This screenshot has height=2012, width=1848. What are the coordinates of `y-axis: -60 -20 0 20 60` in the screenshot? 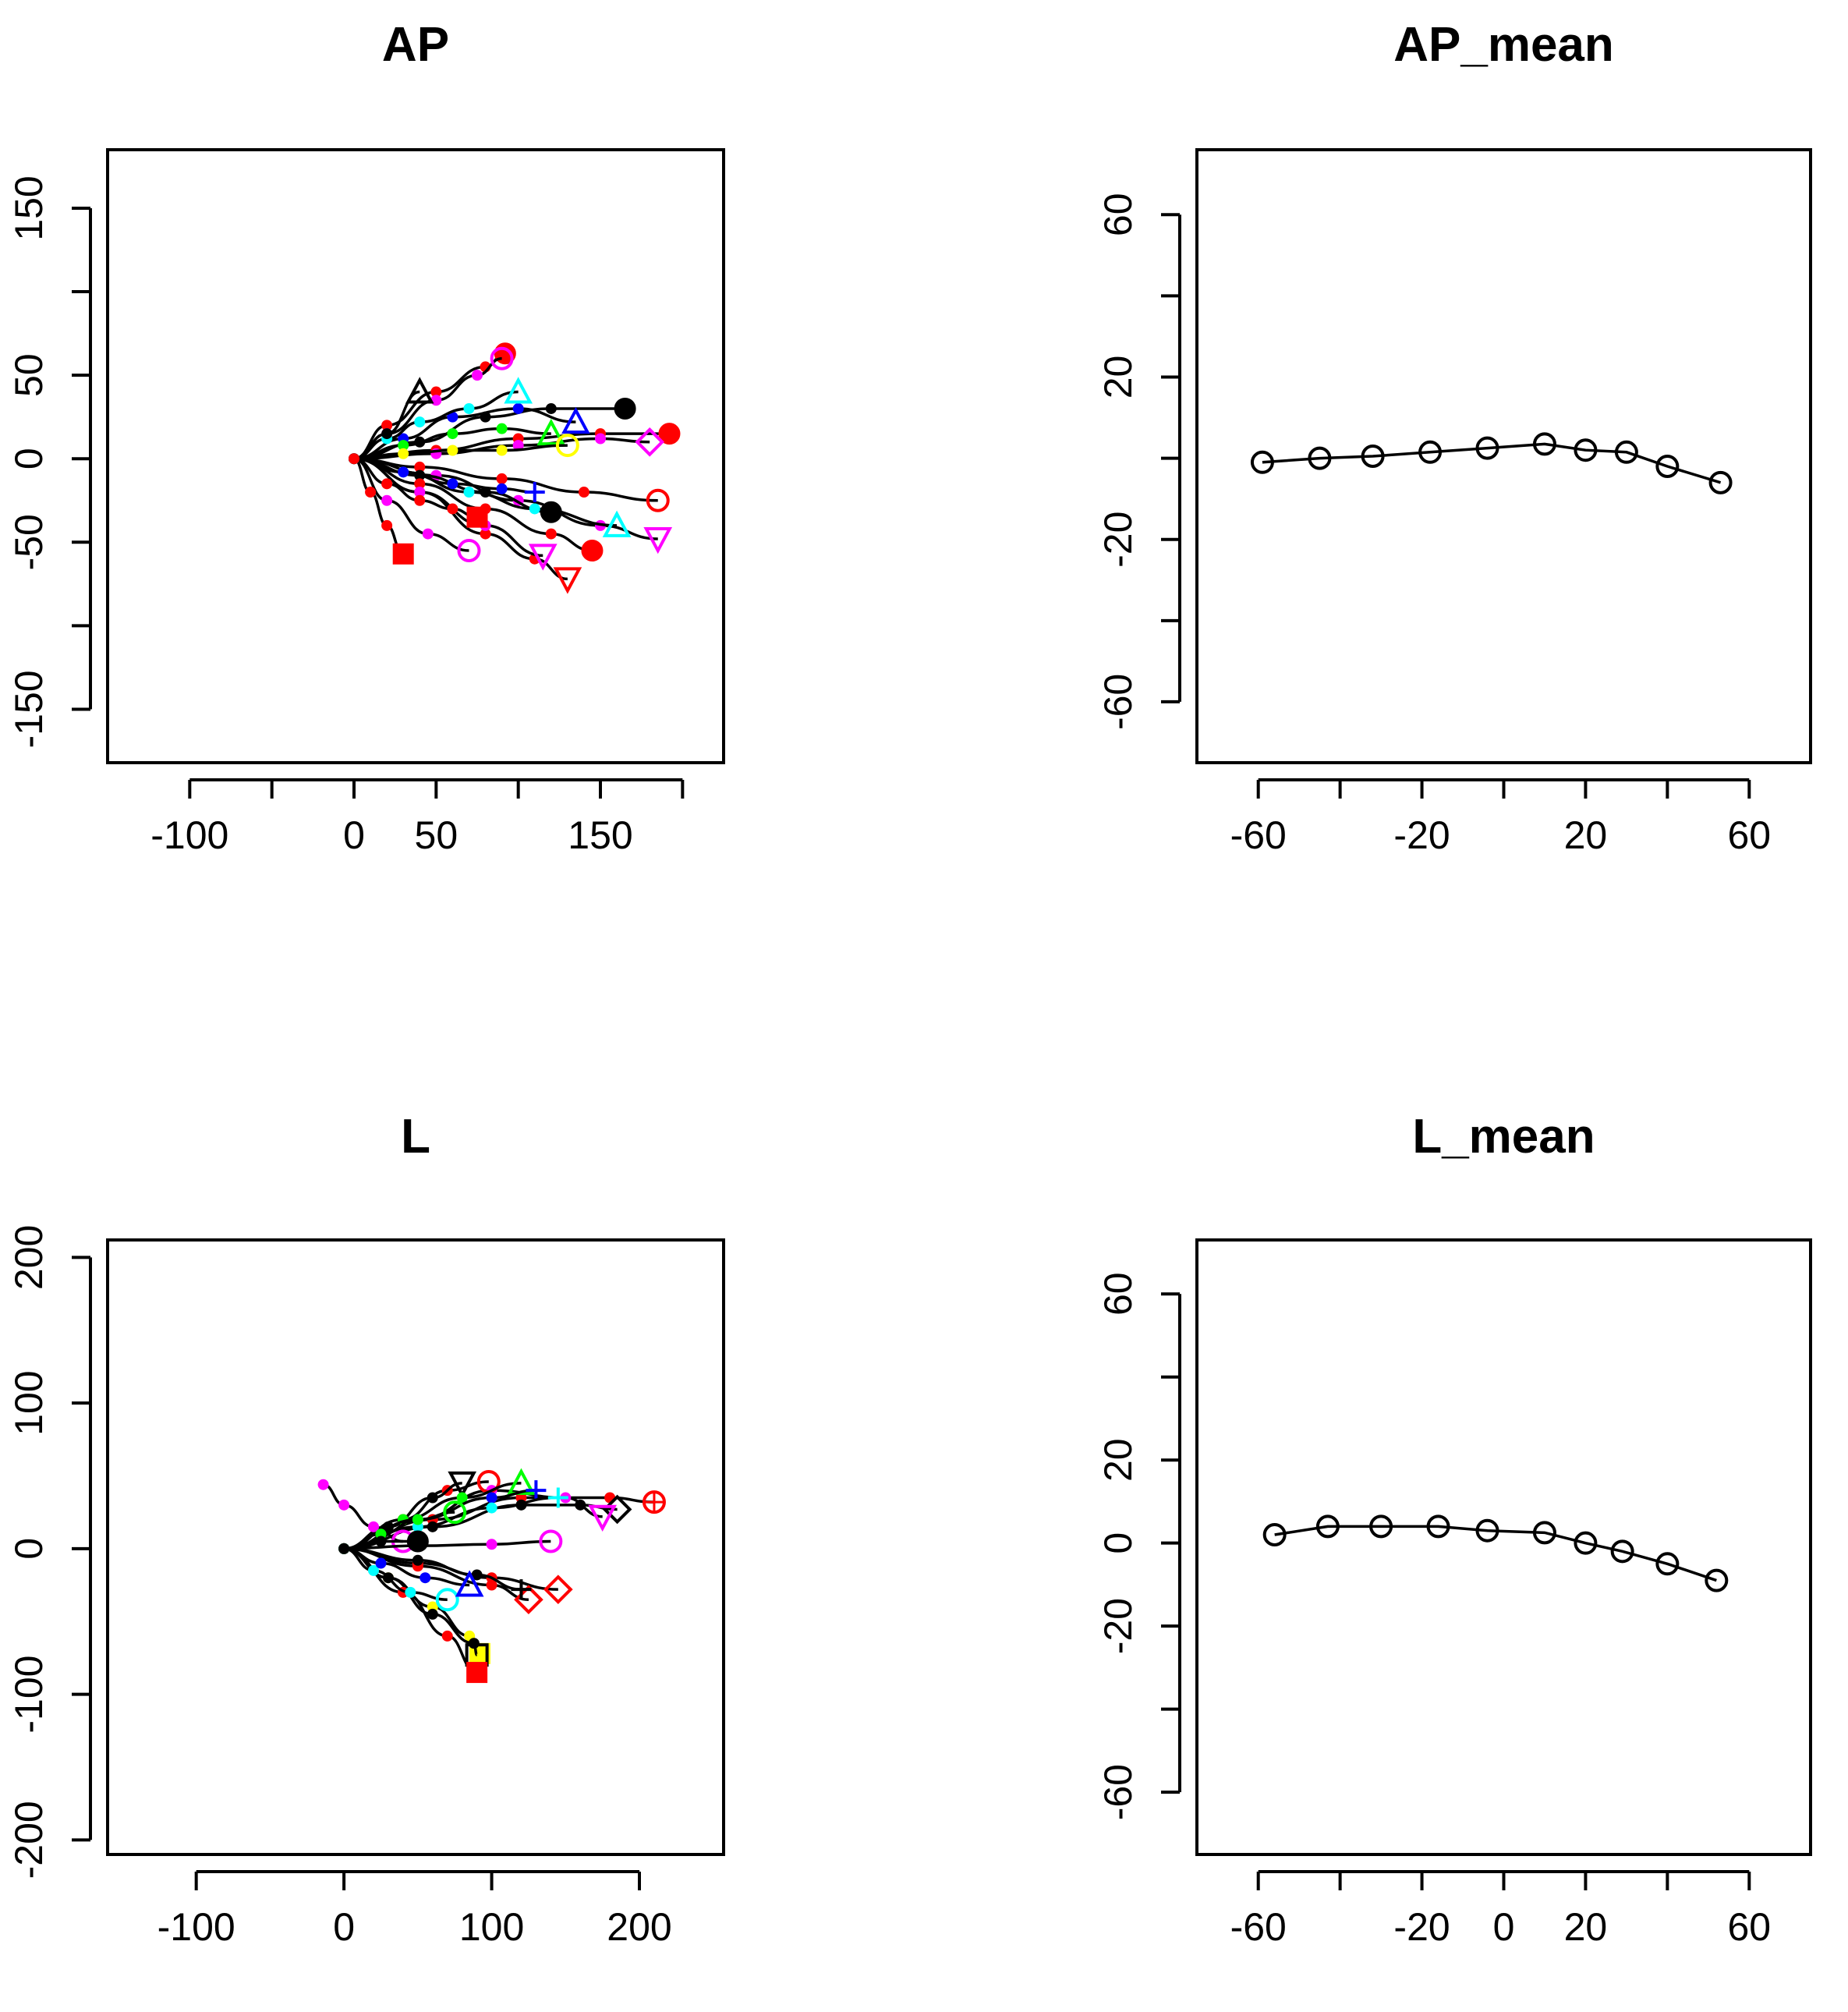 It's located at (1139, 1546).